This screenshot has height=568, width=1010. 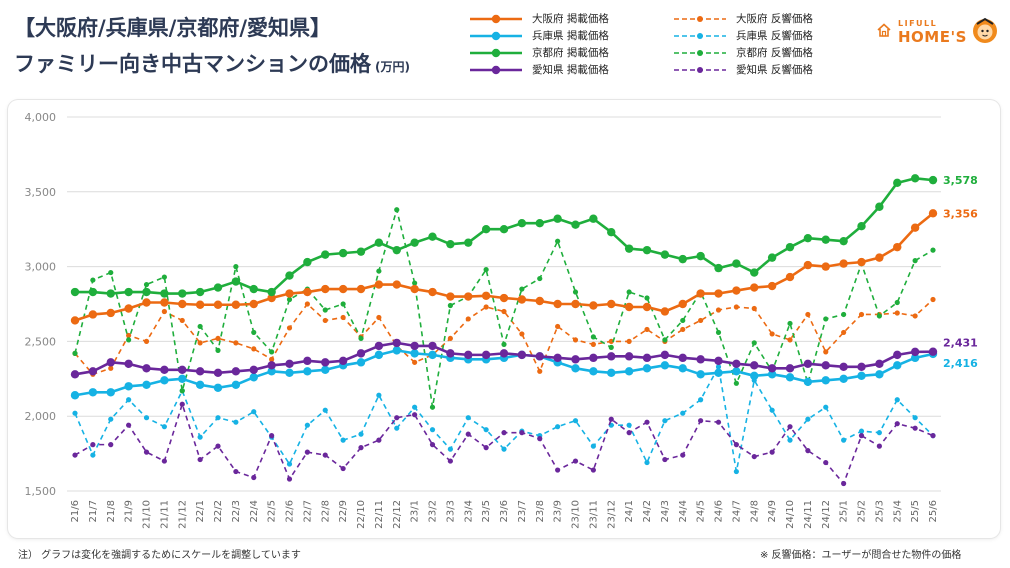 I want to click on house-icon, so click(x=884, y=30).